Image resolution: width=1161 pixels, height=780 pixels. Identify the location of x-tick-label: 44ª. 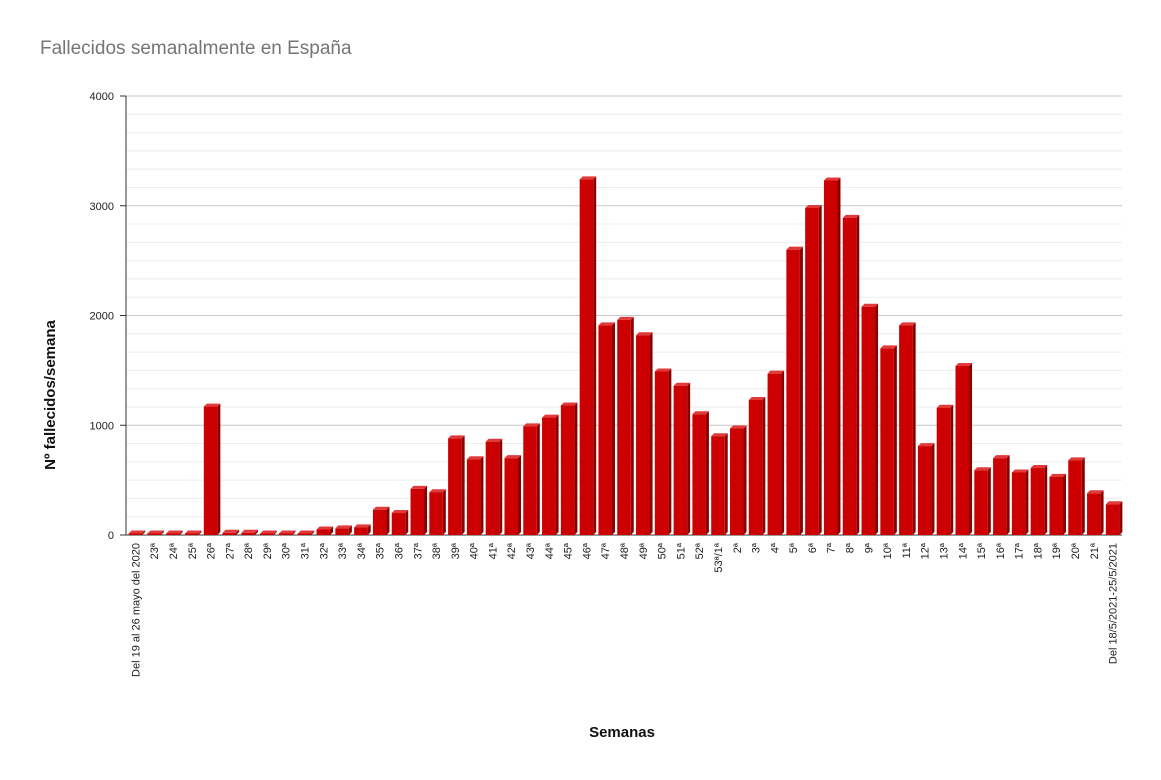
(550, 550).